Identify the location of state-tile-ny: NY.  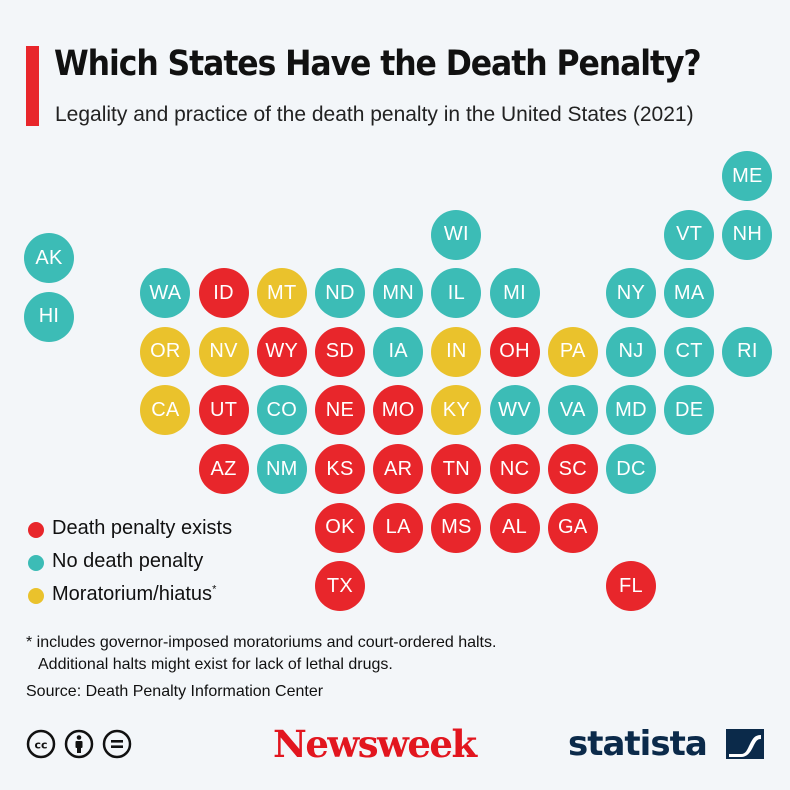
(631, 293).